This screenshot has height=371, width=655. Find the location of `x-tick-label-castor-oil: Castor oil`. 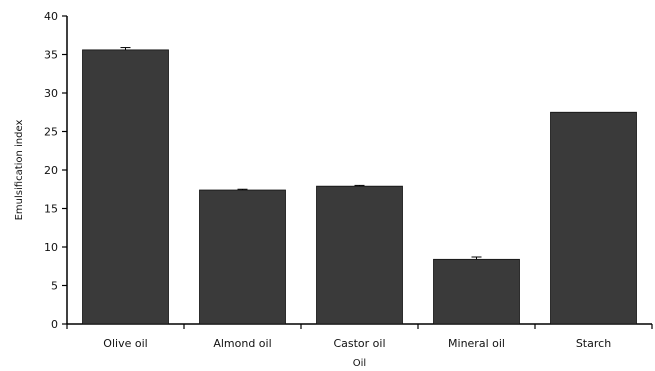

x-tick-label-castor-oil: Castor oil is located at coordinates (359, 343).